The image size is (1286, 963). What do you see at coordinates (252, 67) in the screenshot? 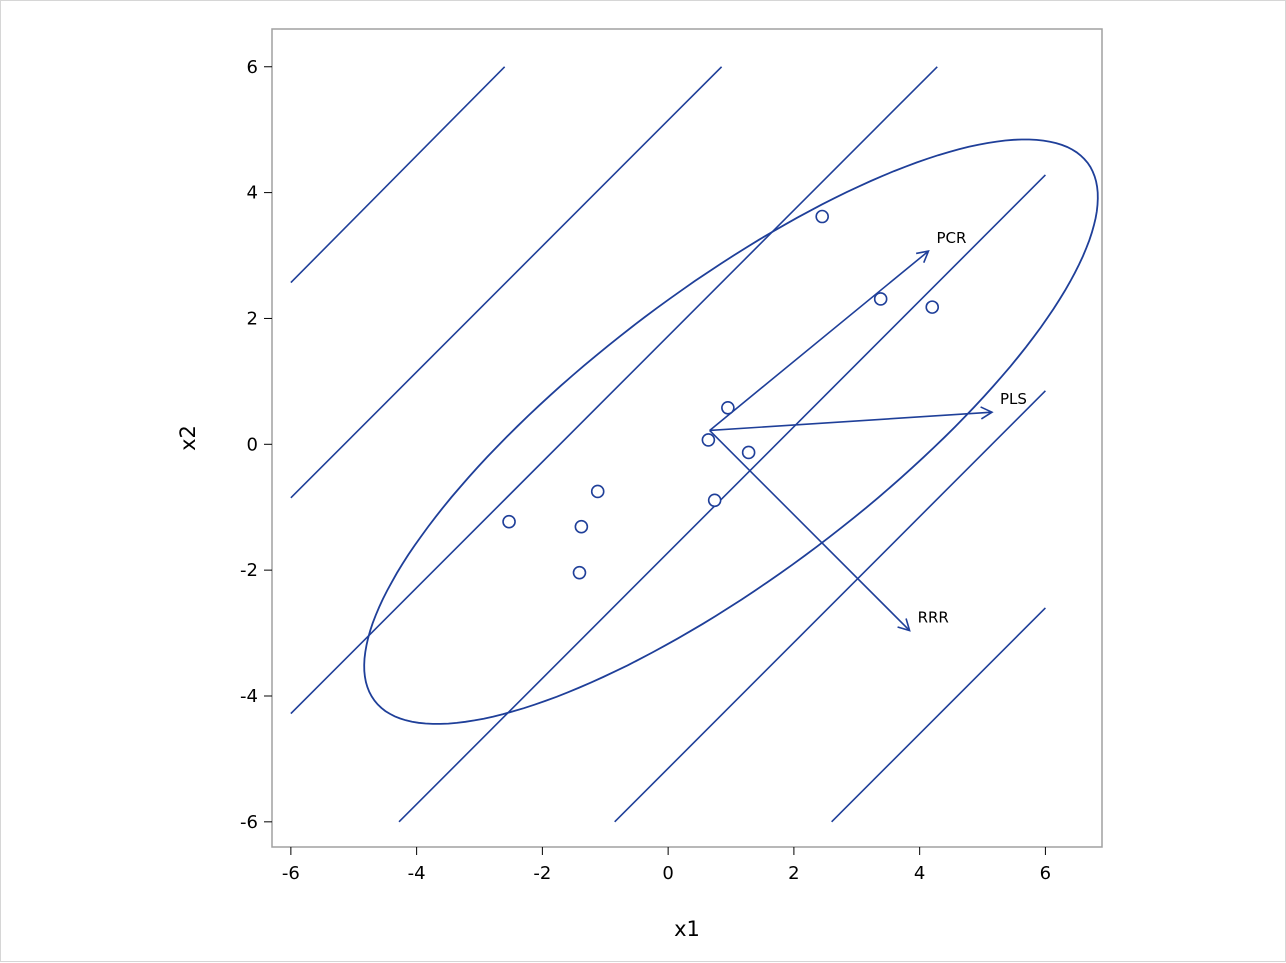
I see `y-tick-label: 6` at bounding box center [252, 67].